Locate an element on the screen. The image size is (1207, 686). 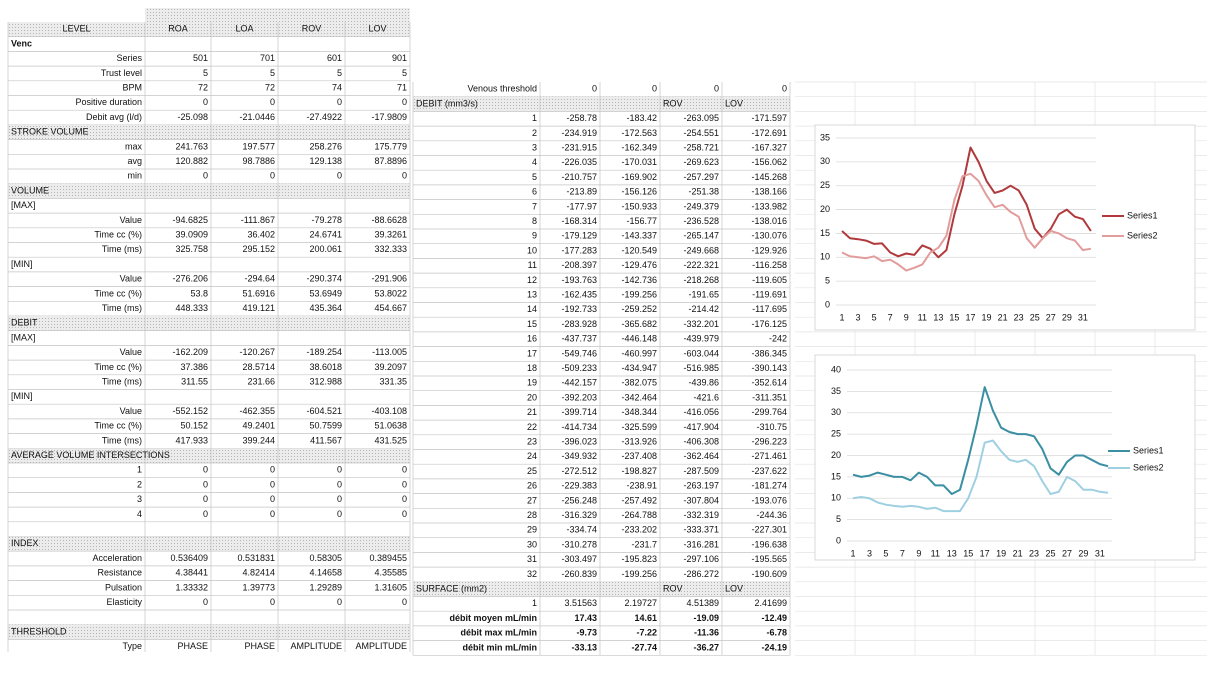
cell-value: -256.248 is located at coordinates (579, 500).